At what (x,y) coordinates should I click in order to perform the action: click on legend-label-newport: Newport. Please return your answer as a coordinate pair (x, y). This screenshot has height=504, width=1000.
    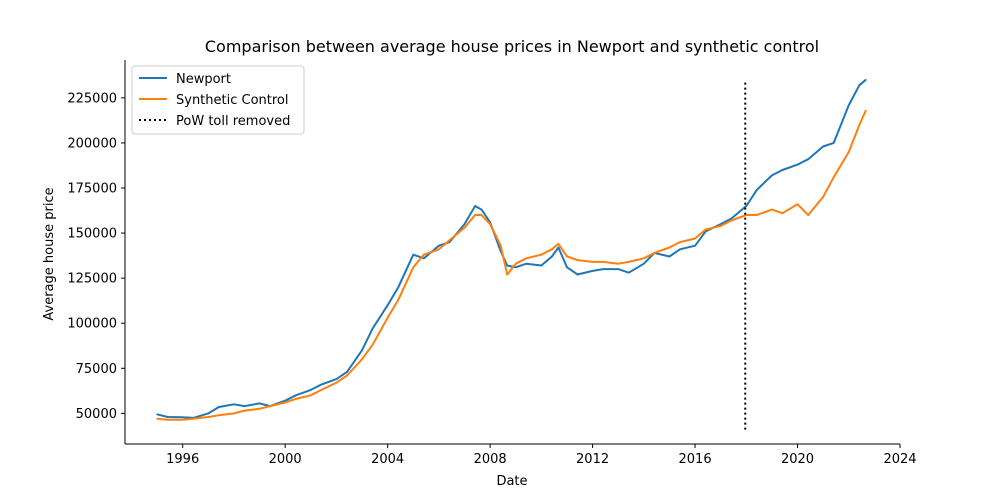
    Looking at the image, I should click on (203, 79).